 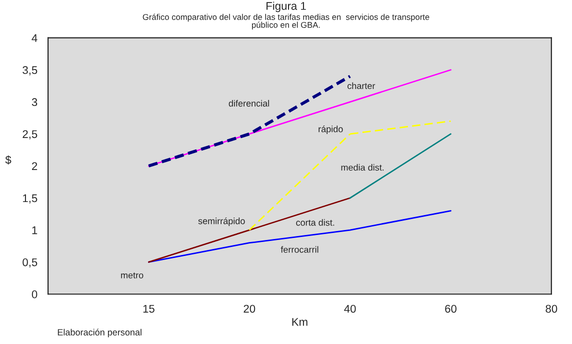 What do you see at coordinates (30, 71) in the screenshot?
I see `y-tick-label: 3,5` at bounding box center [30, 71].